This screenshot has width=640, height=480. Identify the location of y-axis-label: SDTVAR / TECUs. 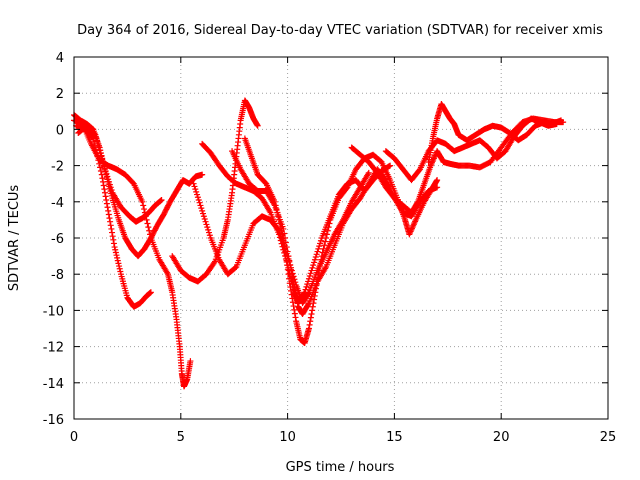
(14, 238).